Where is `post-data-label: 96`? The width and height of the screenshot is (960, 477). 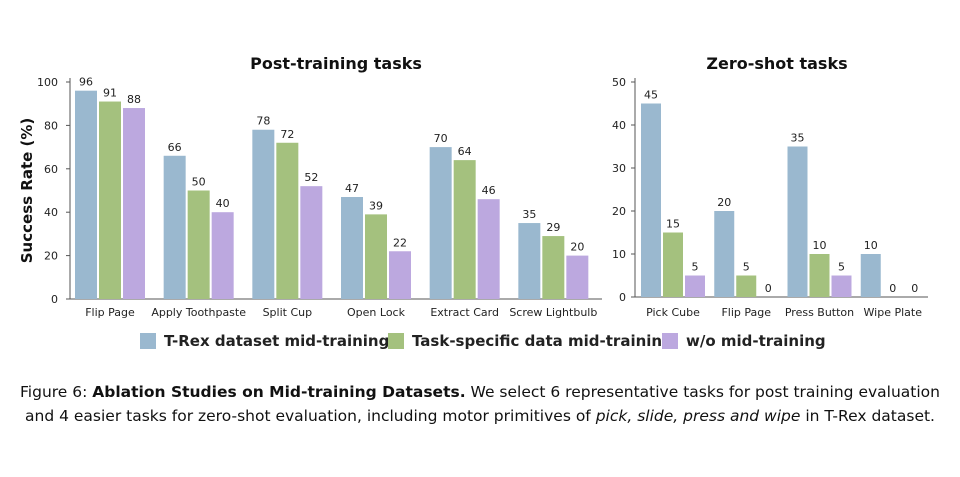
post-data-label: 96 is located at coordinates (86, 82).